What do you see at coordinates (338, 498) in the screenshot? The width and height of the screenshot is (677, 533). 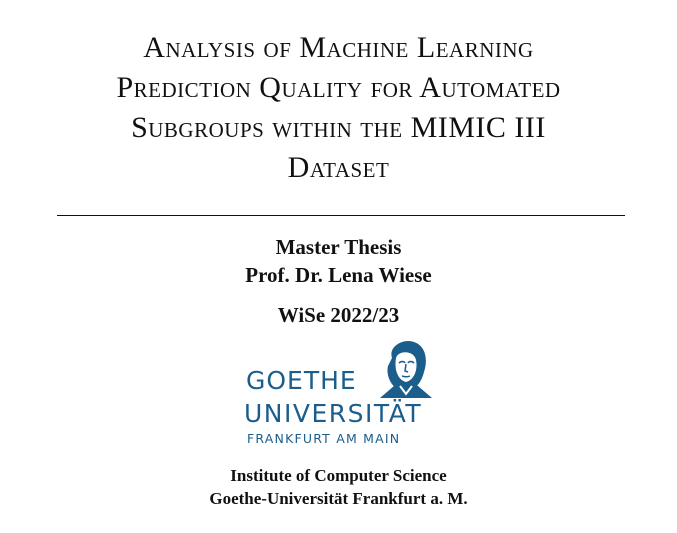 I see `university-name: Goethe-Universität Frankfurt a. M.` at bounding box center [338, 498].